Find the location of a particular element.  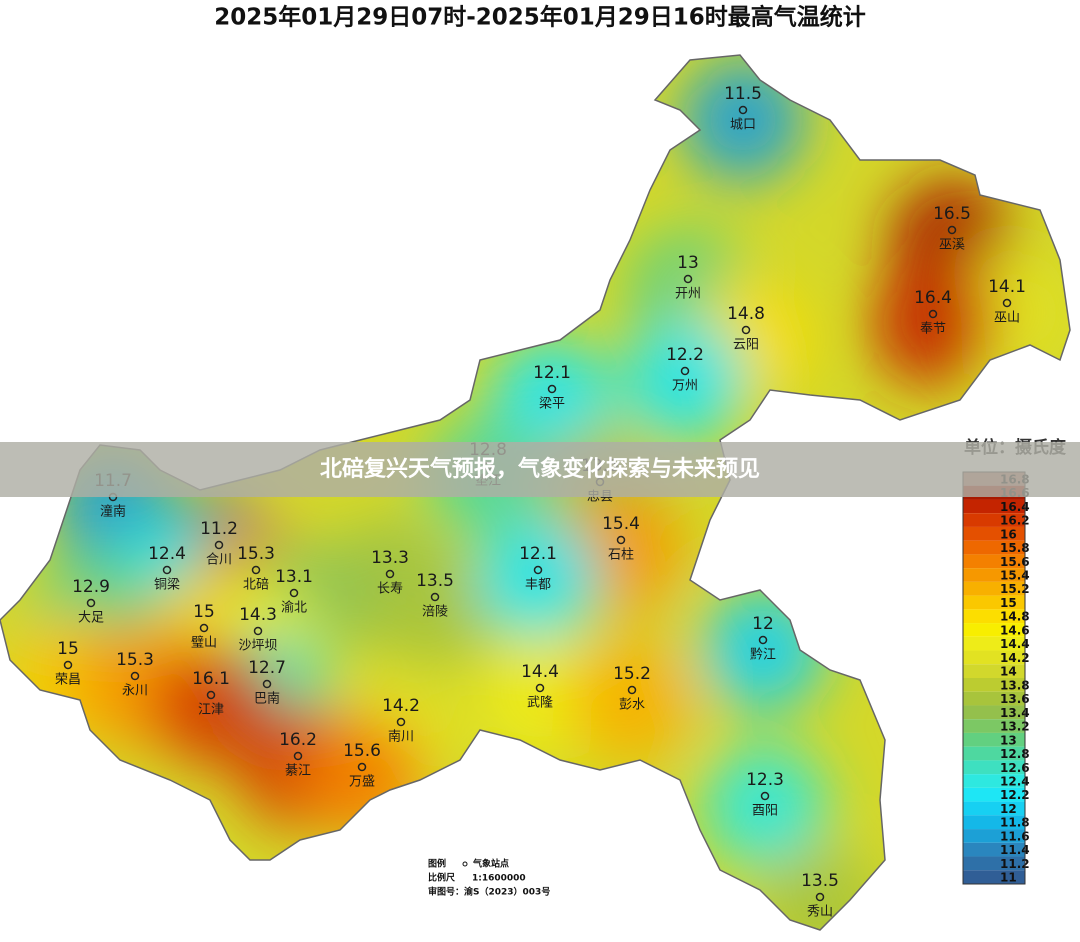

legend-label: 15.8 is located at coordinates (1015, 548).